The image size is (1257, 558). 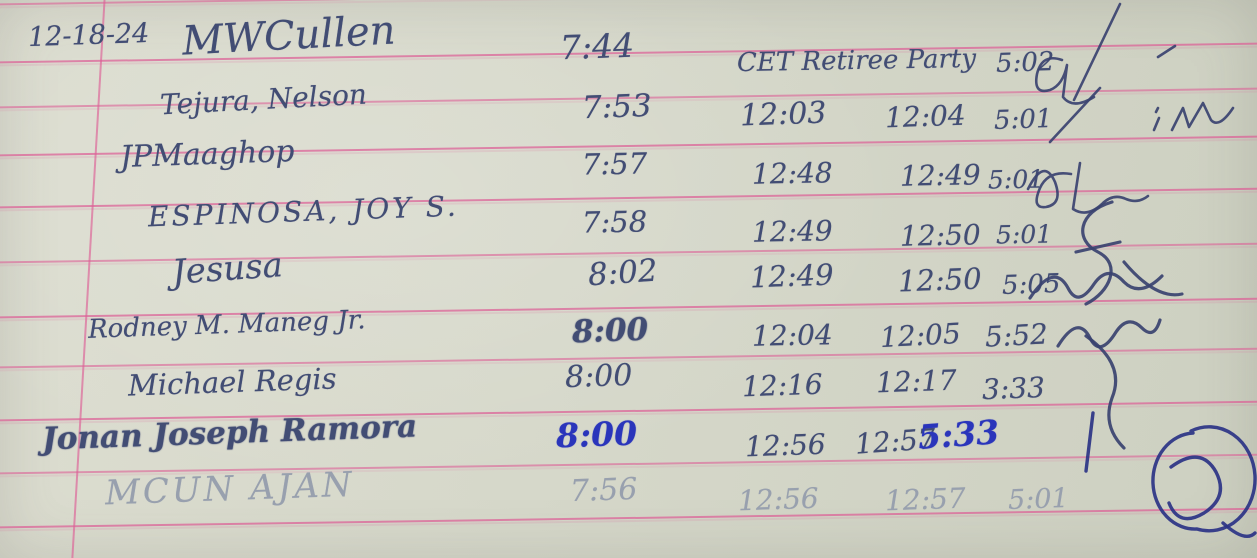 What do you see at coordinates (856, 61) in the screenshot?
I see `note: CET Retiree Party` at bounding box center [856, 61].